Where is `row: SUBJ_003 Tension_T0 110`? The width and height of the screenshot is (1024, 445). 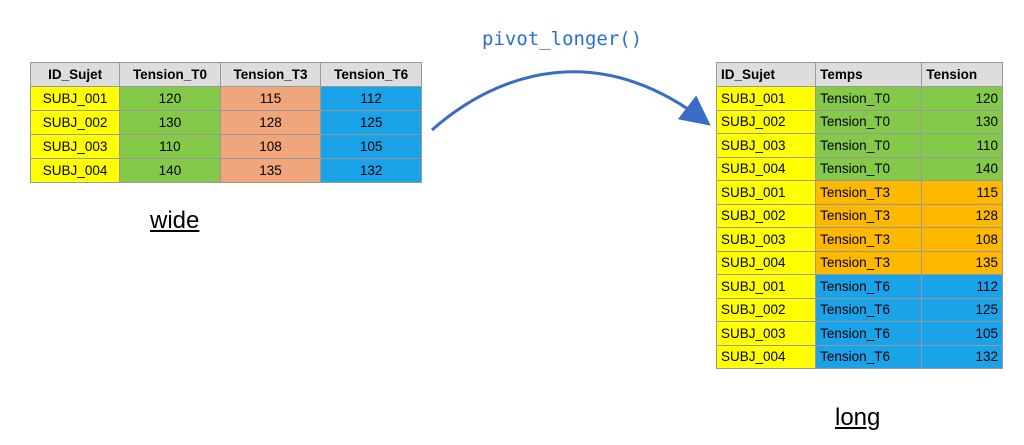 row: SUBJ_003 Tension_T0 110 is located at coordinates (859, 145).